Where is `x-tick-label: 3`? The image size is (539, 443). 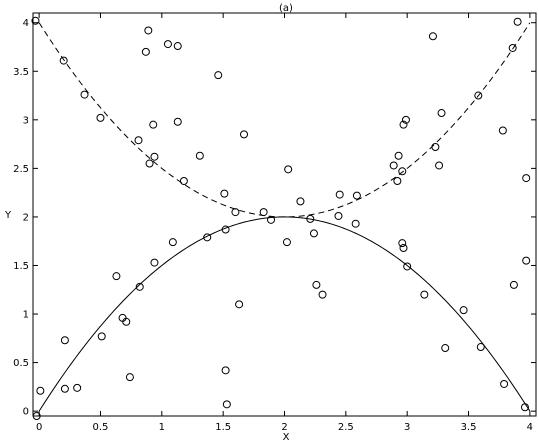
x-tick-label: 3 is located at coordinates (407, 427).